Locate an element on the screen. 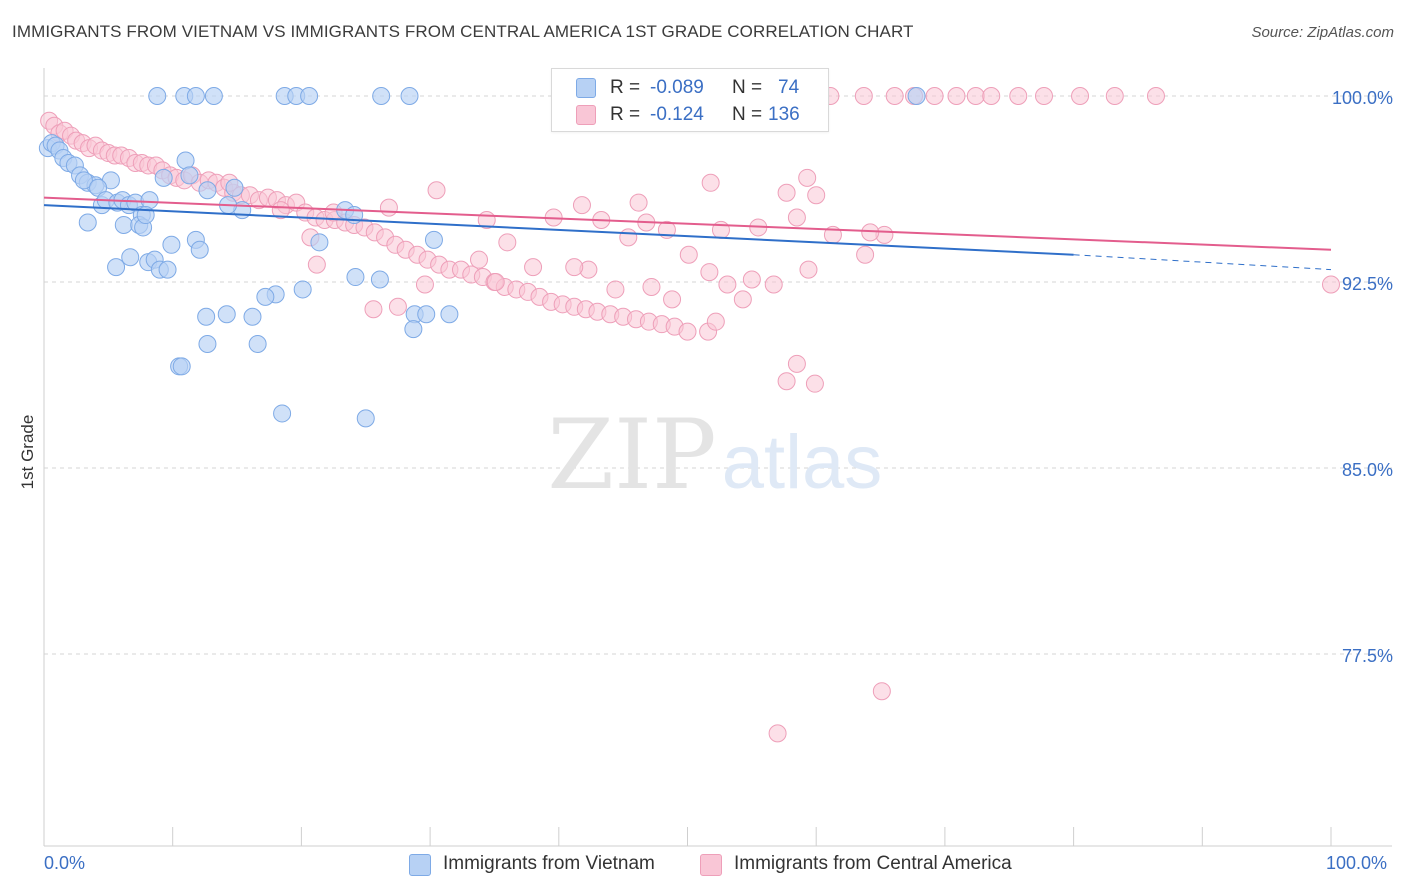 Image resolution: width=1406 pixels, height=892 pixels. central-america-legend-swatch is located at coordinates (711, 865).